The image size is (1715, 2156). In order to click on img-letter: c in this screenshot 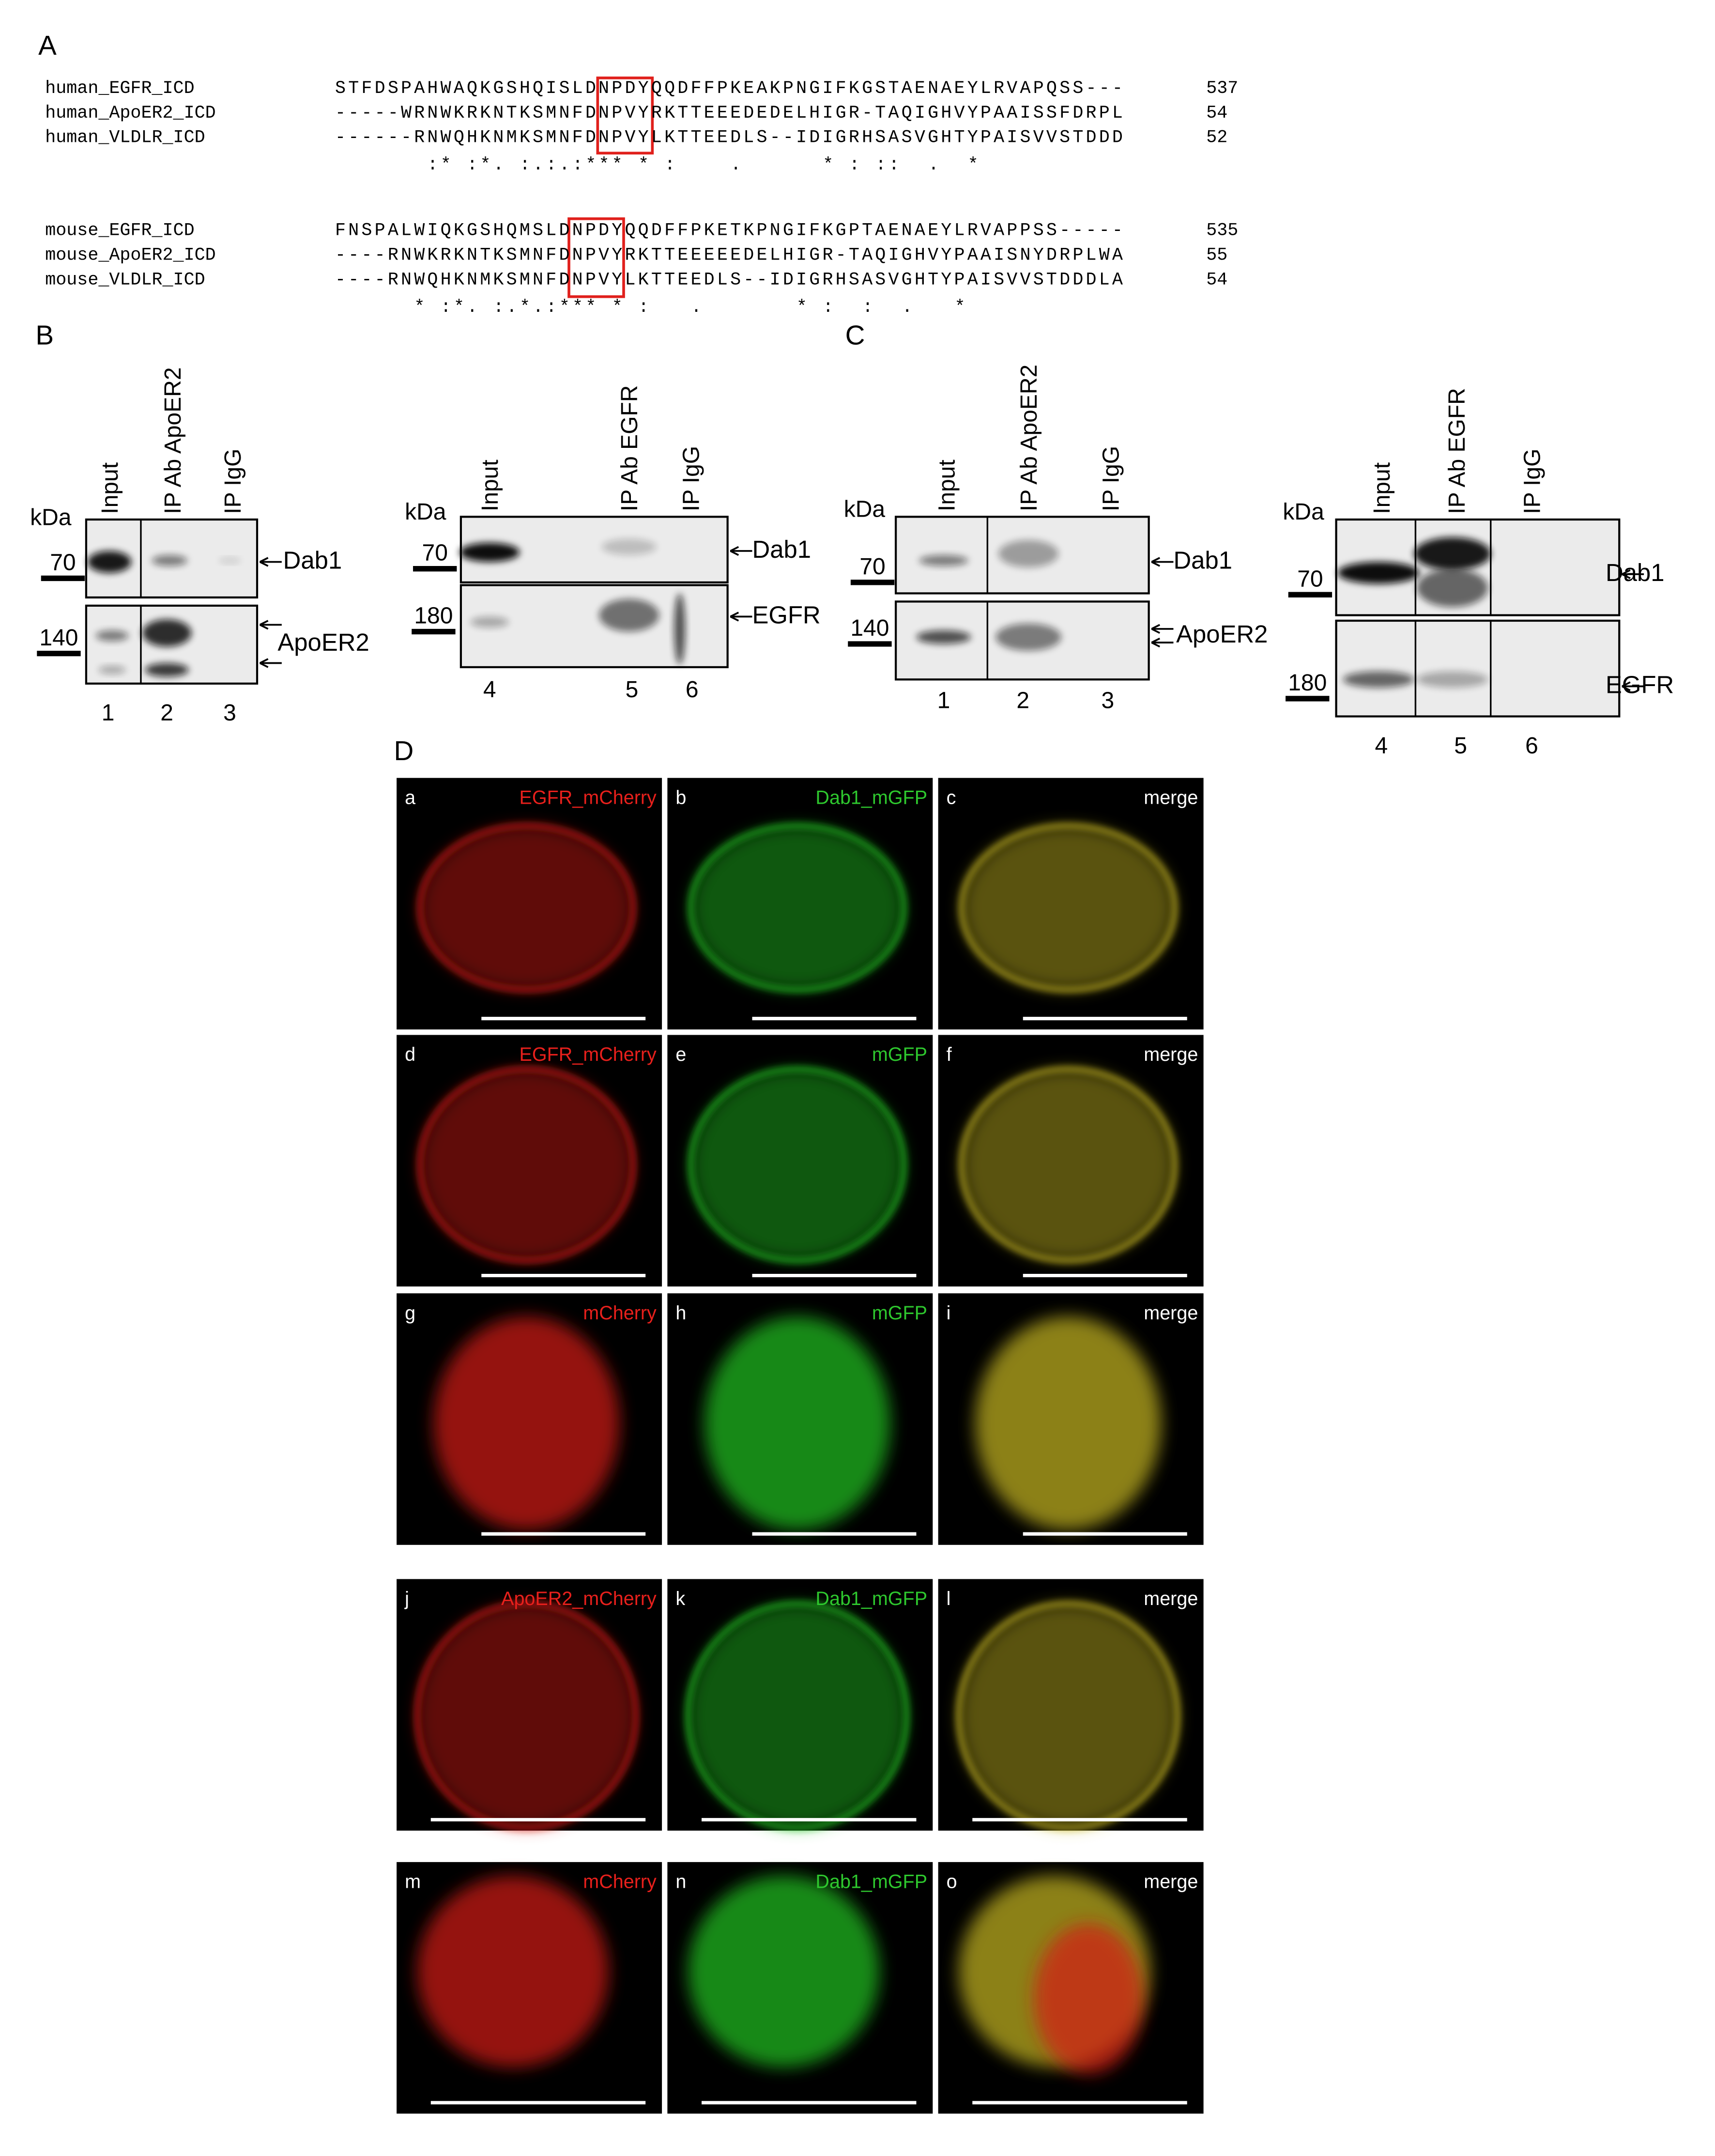, I will do `click(951, 797)`.